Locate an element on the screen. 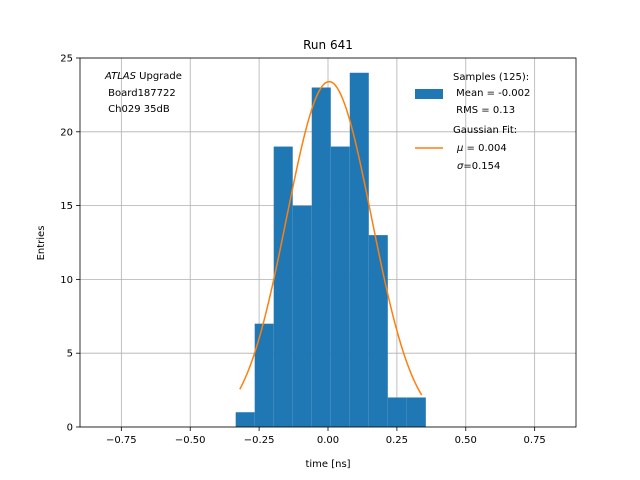  y-tick-label-4: 20 is located at coordinates (66, 132).